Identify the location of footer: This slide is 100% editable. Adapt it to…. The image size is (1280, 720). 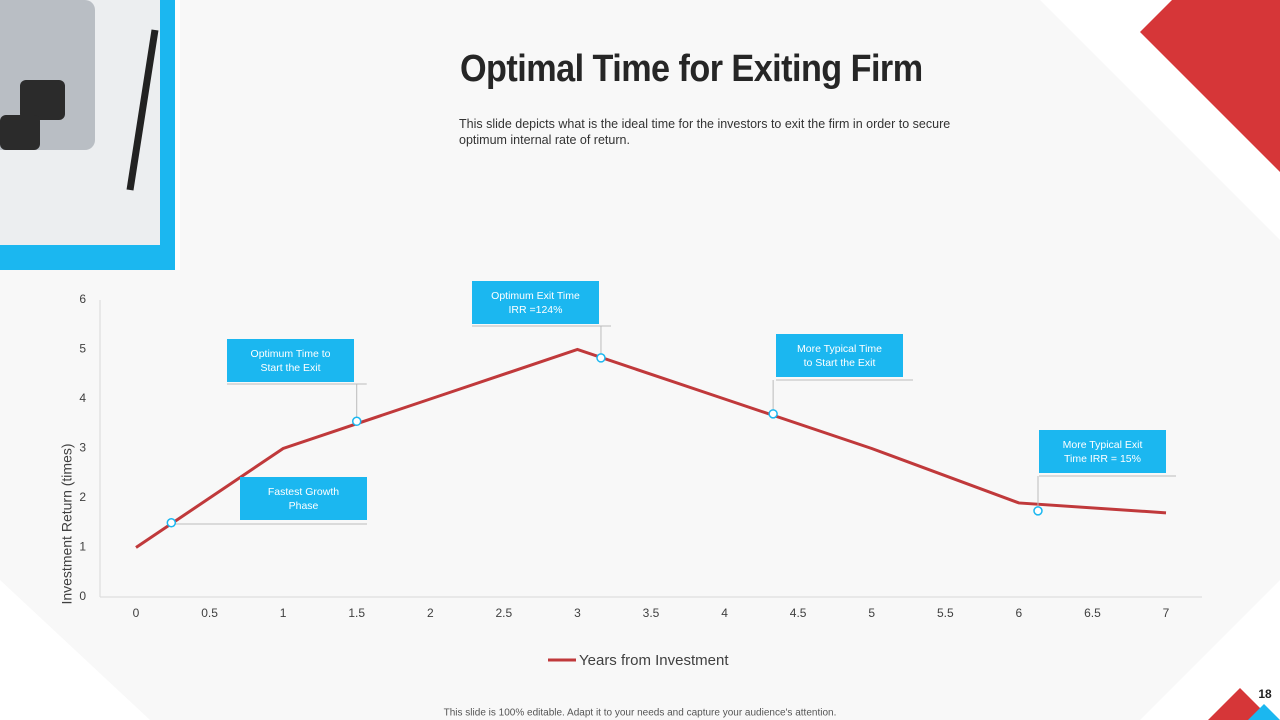
(640, 713).